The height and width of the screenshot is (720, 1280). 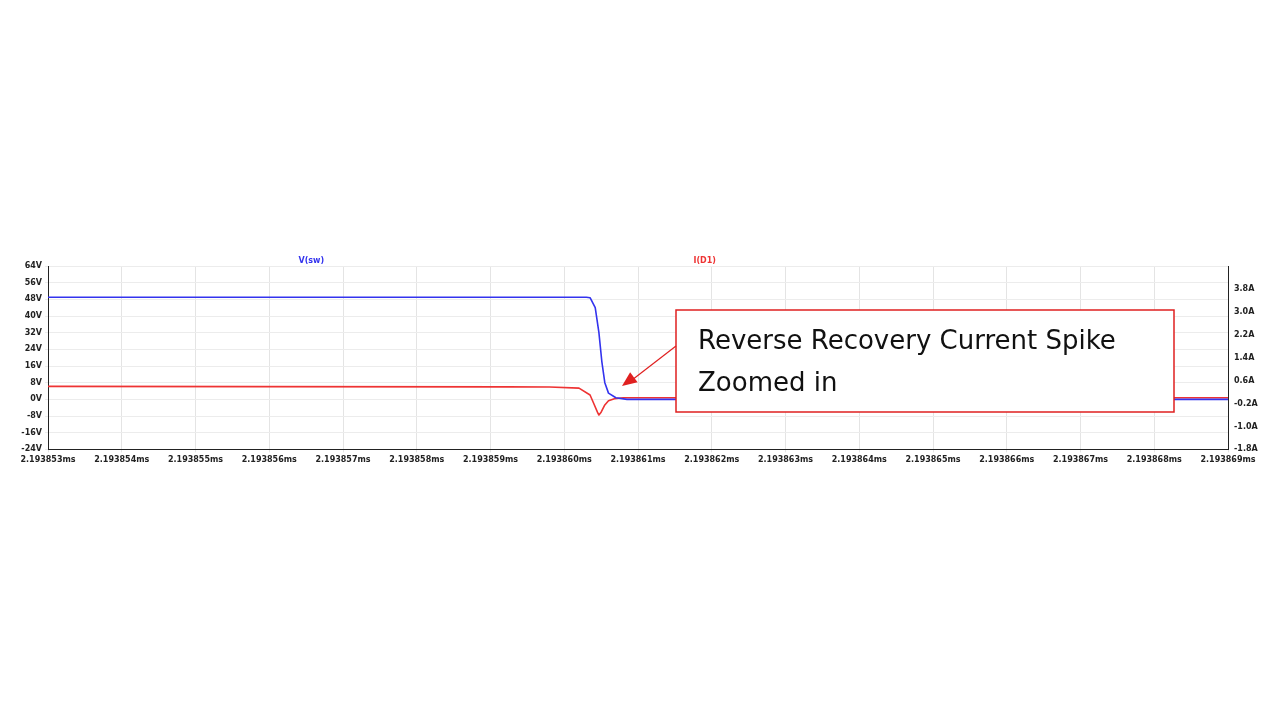 What do you see at coordinates (1007, 460) in the screenshot?
I see `x-tick-label: 2.193866ms` at bounding box center [1007, 460].